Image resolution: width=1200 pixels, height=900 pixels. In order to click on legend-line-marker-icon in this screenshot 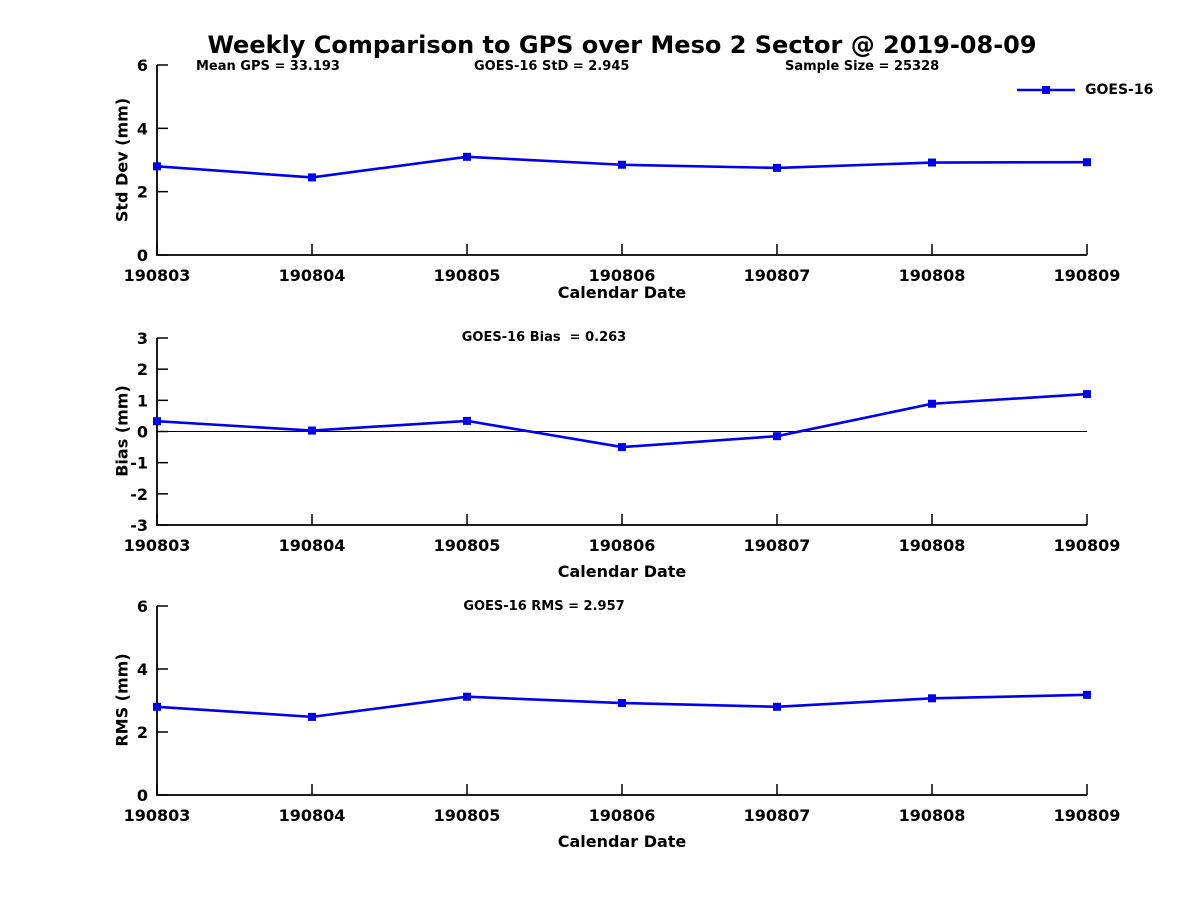, I will do `click(1046, 90)`.